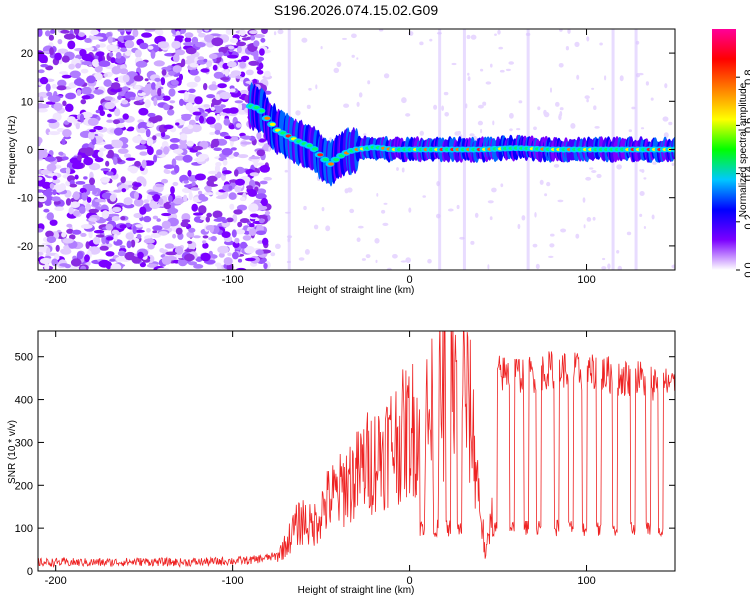 The image size is (750, 600). I want to click on y-tick-label: 20, so click(27, 54).